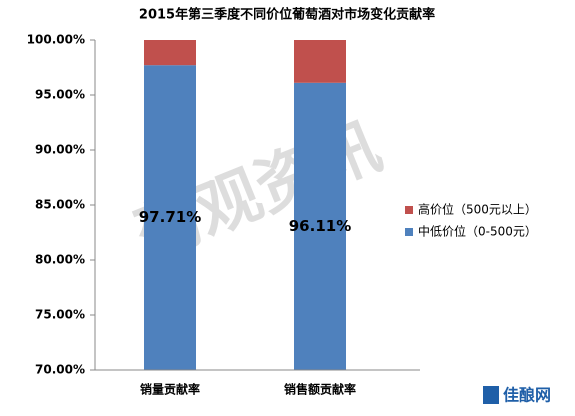  Describe the element at coordinates (60, 370) in the screenshot. I see `y-tick-label: 70.00%` at that location.